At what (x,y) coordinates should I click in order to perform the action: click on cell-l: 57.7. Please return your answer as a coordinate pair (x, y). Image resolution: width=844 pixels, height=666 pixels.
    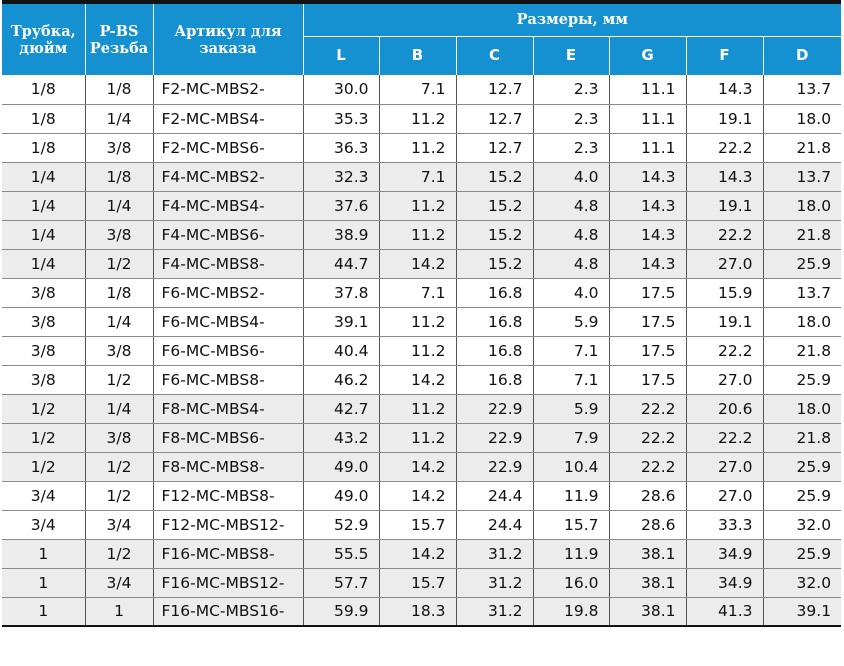
    Looking at the image, I should click on (341, 583).